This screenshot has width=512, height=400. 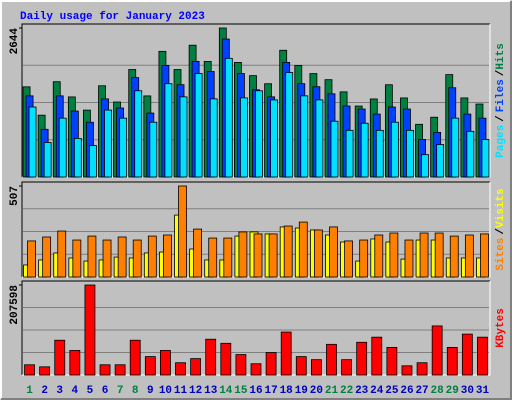 What do you see at coordinates (241, 391) in the screenshot?
I see `x-tick-label: 15` at bounding box center [241, 391].